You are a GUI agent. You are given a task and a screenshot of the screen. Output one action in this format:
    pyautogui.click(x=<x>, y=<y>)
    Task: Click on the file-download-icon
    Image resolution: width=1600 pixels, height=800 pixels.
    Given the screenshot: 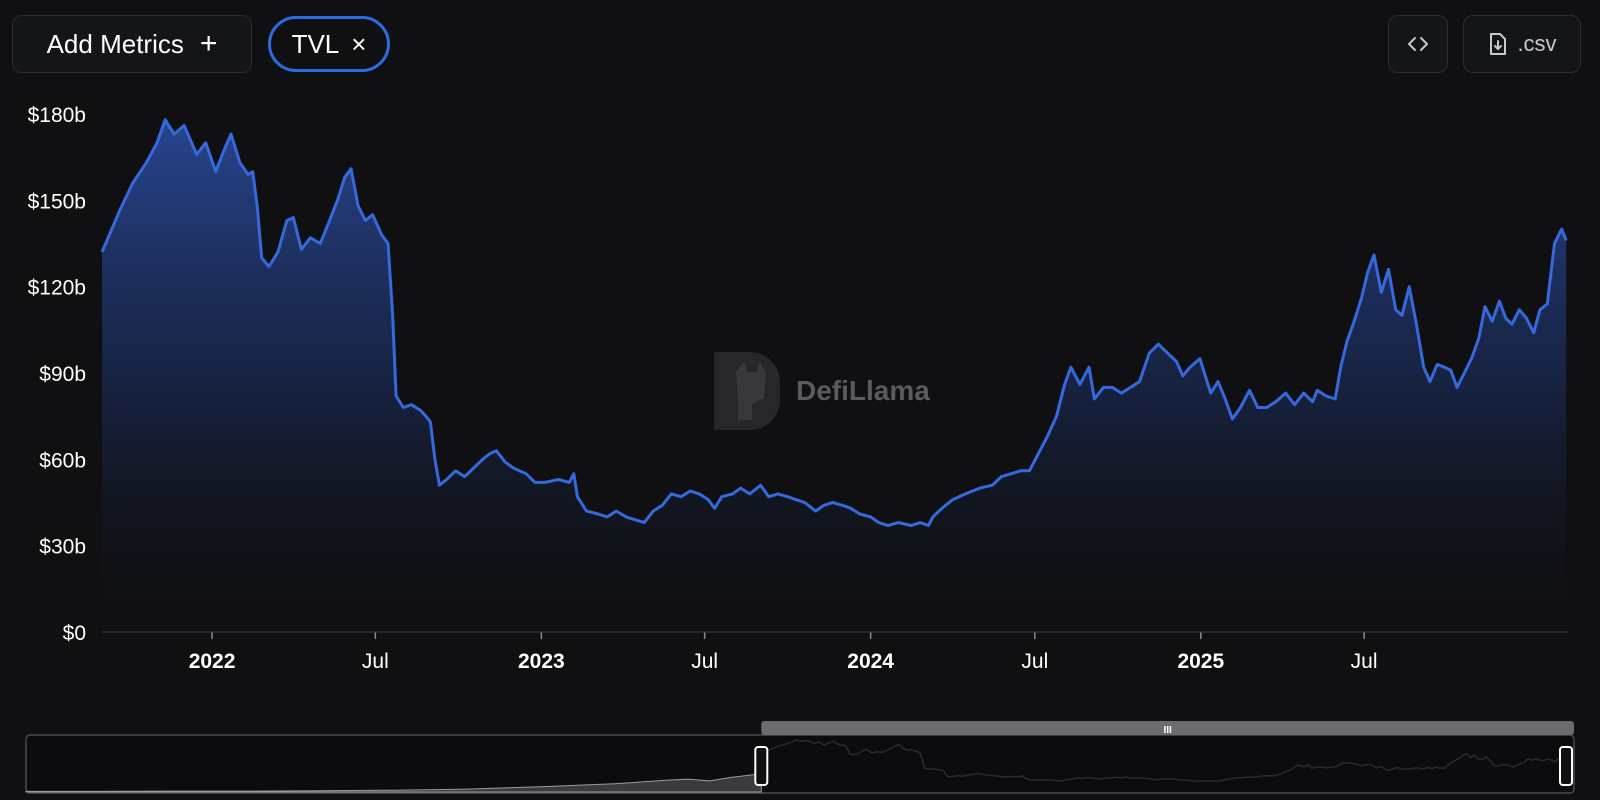 What is the action you would take?
    pyautogui.click(x=1498, y=44)
    